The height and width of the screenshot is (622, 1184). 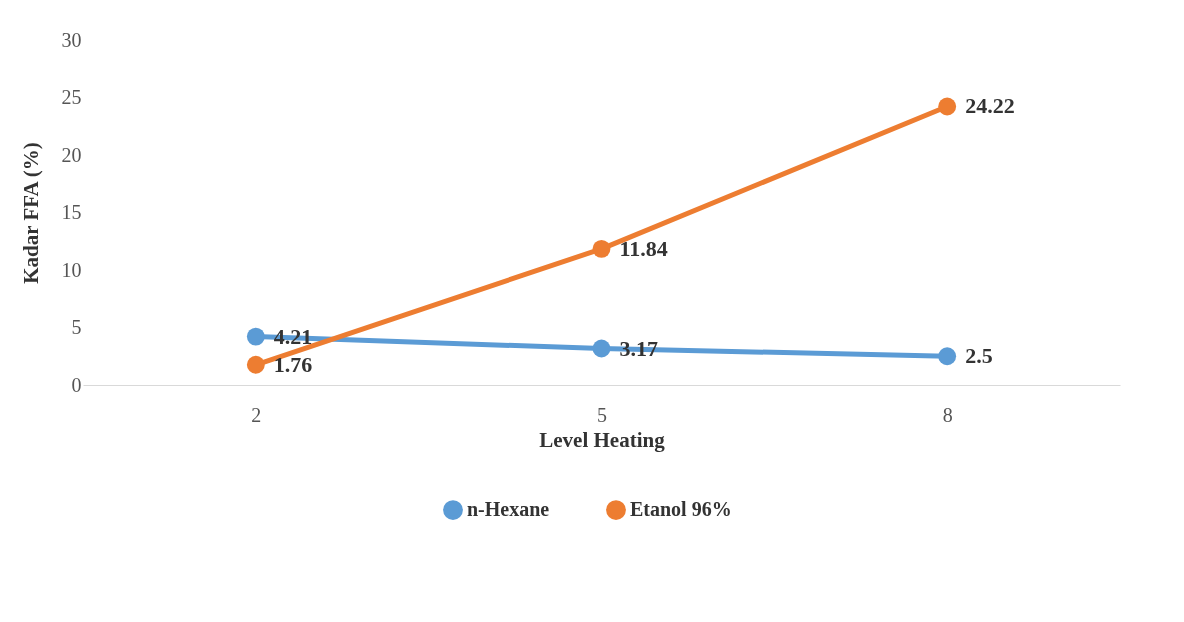 I want to click on legend-label: Etanol 96%, so click(x=681, y=509).